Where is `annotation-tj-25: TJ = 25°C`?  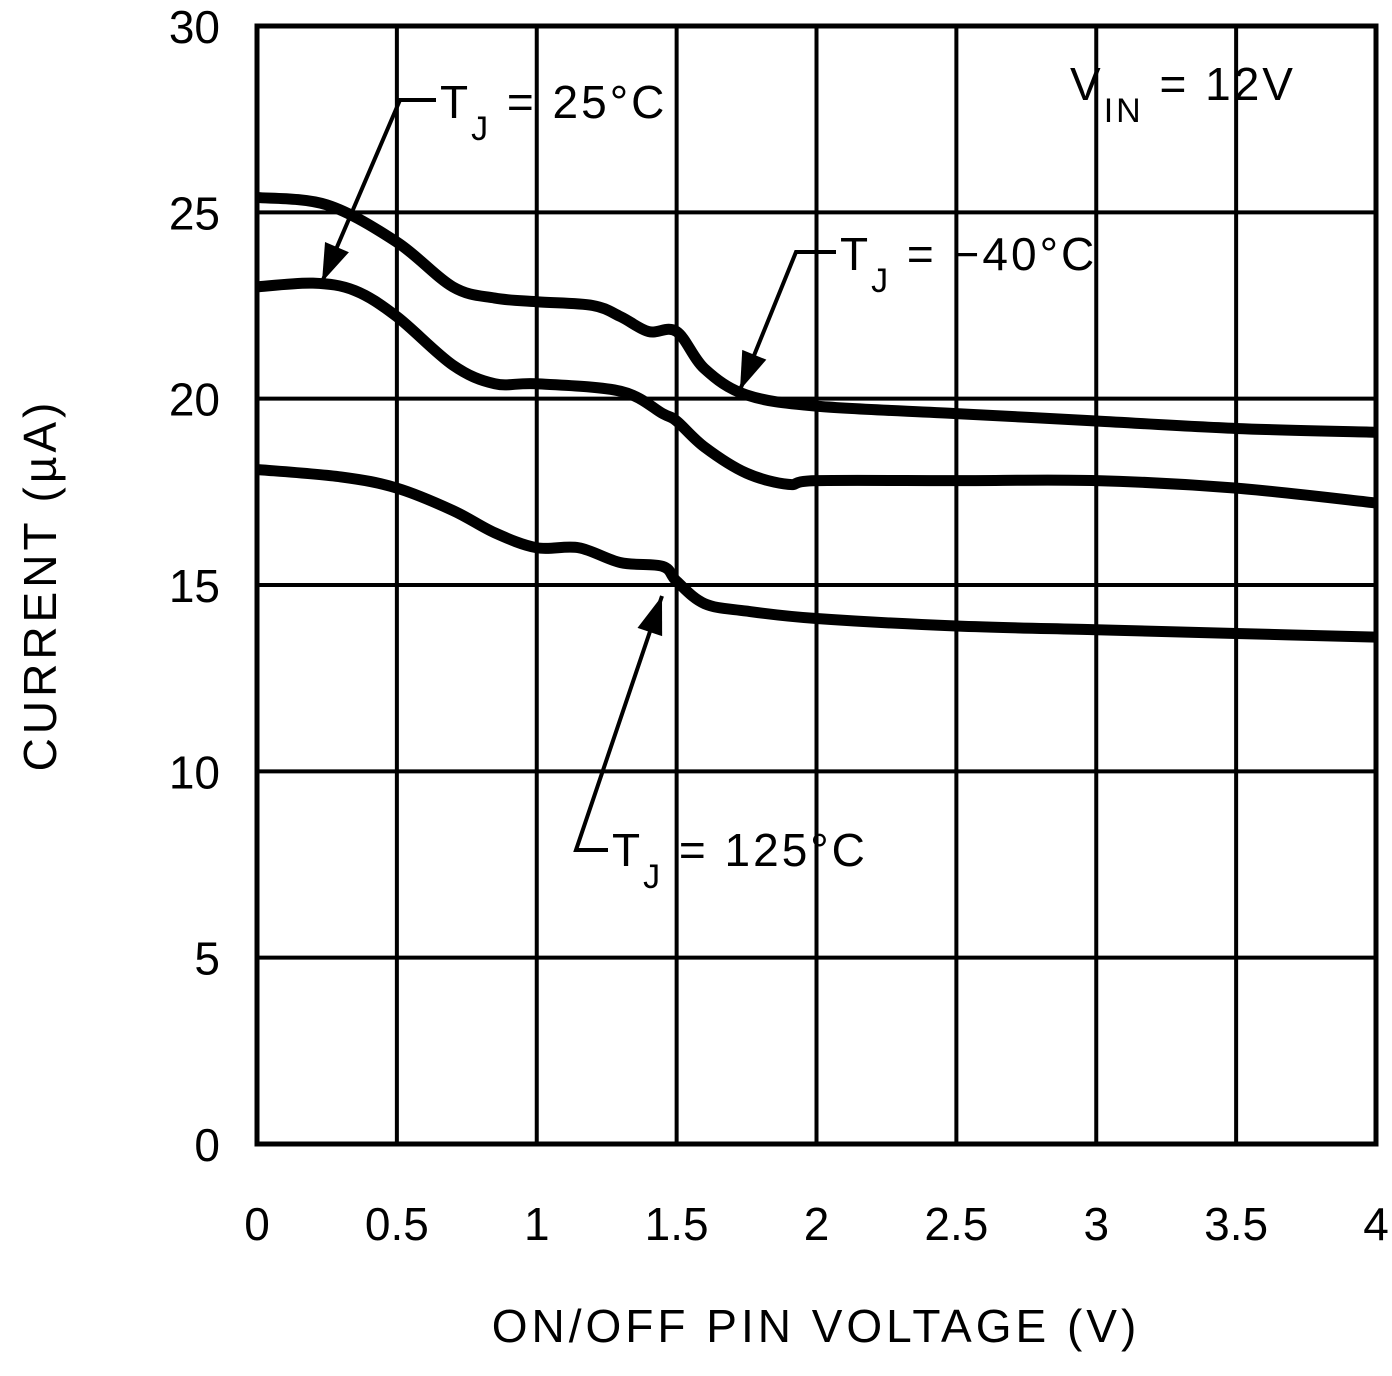 annotation-tj-25: TJ = 25°C is located at coordinates (553, 112).